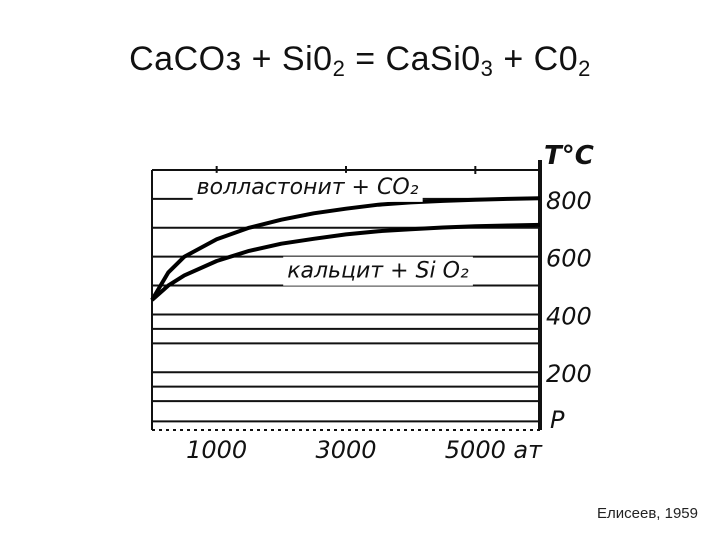 Image resolution: width=720 pixels, height=540 pixels. I want to click on y-tick-label-2: 600, so click(569, 259).